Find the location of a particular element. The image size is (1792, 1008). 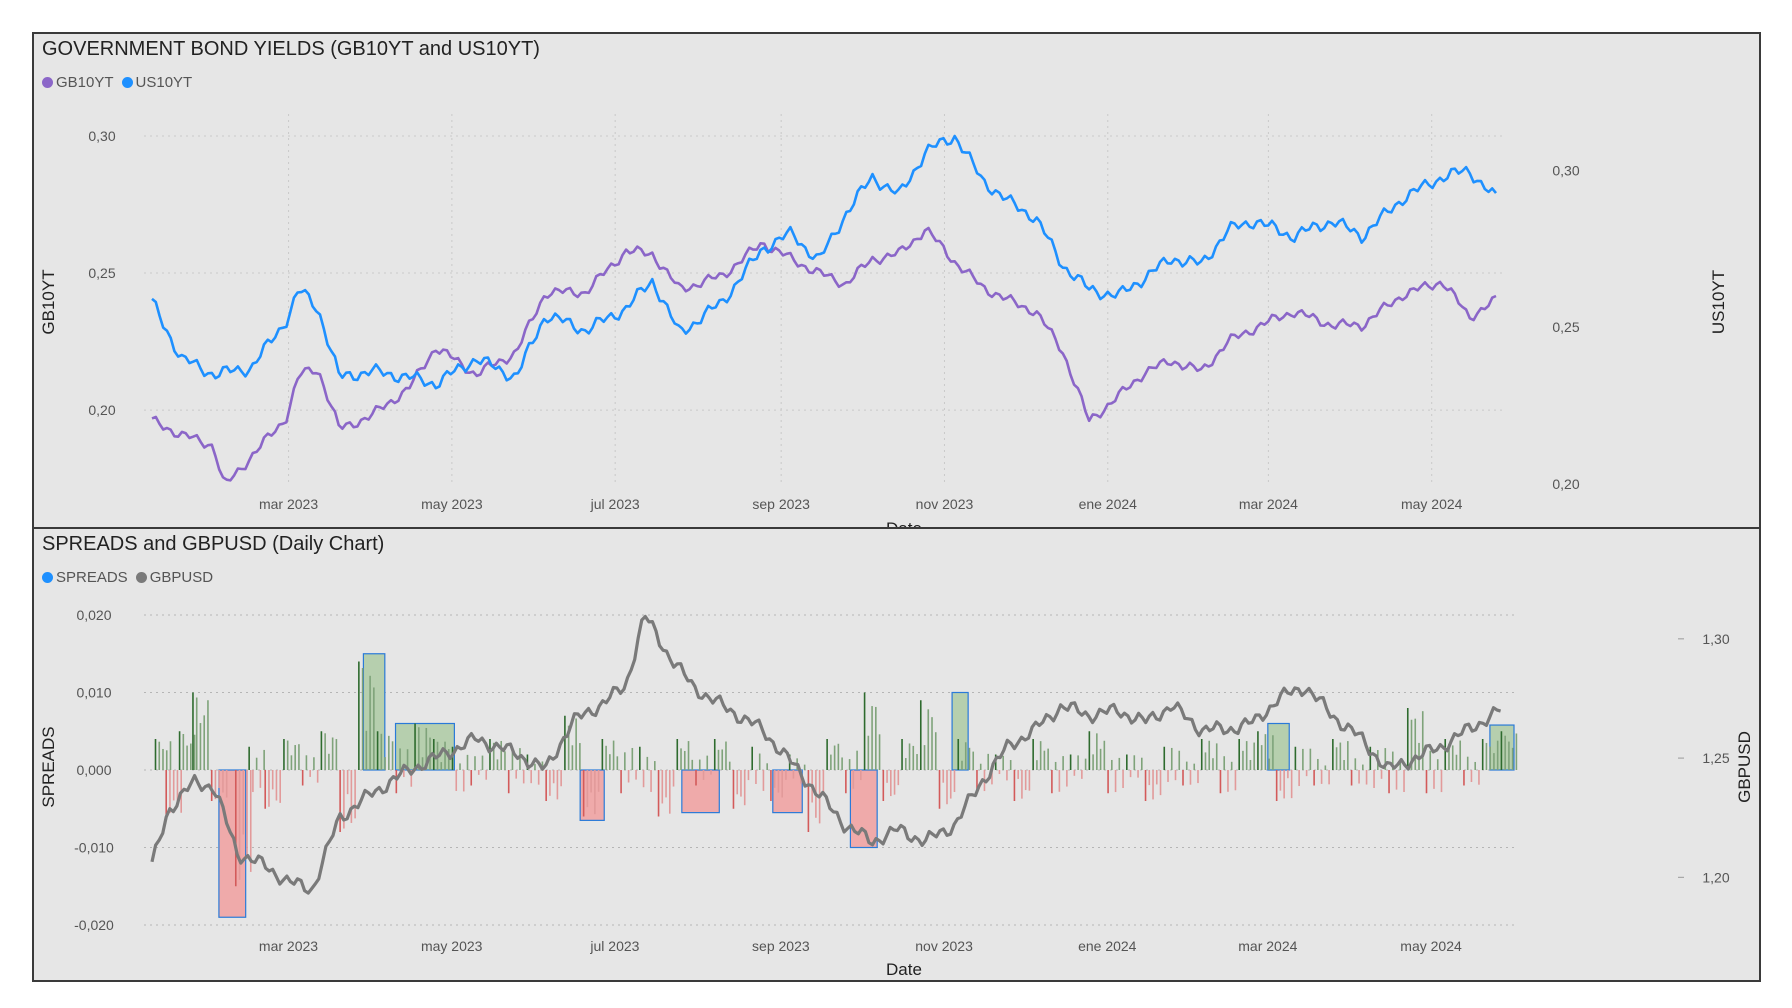

y-tick-label: 0,000 is located at coordinates (93, 770).